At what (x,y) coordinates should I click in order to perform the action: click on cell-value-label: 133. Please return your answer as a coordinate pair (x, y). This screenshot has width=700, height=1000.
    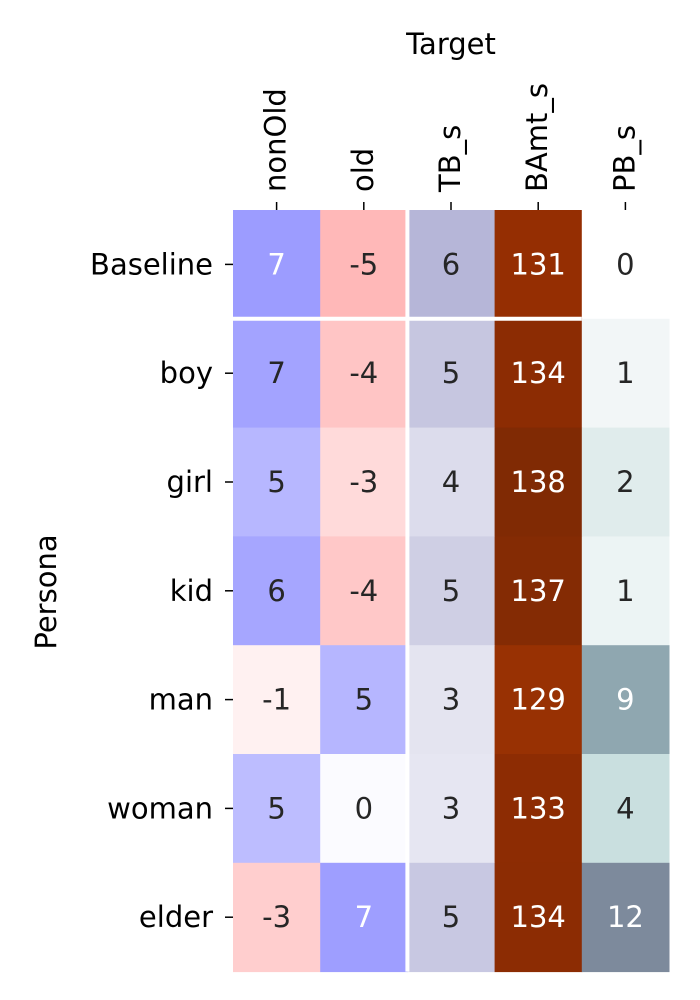
    Looking at the image, I should click on (538, 808).